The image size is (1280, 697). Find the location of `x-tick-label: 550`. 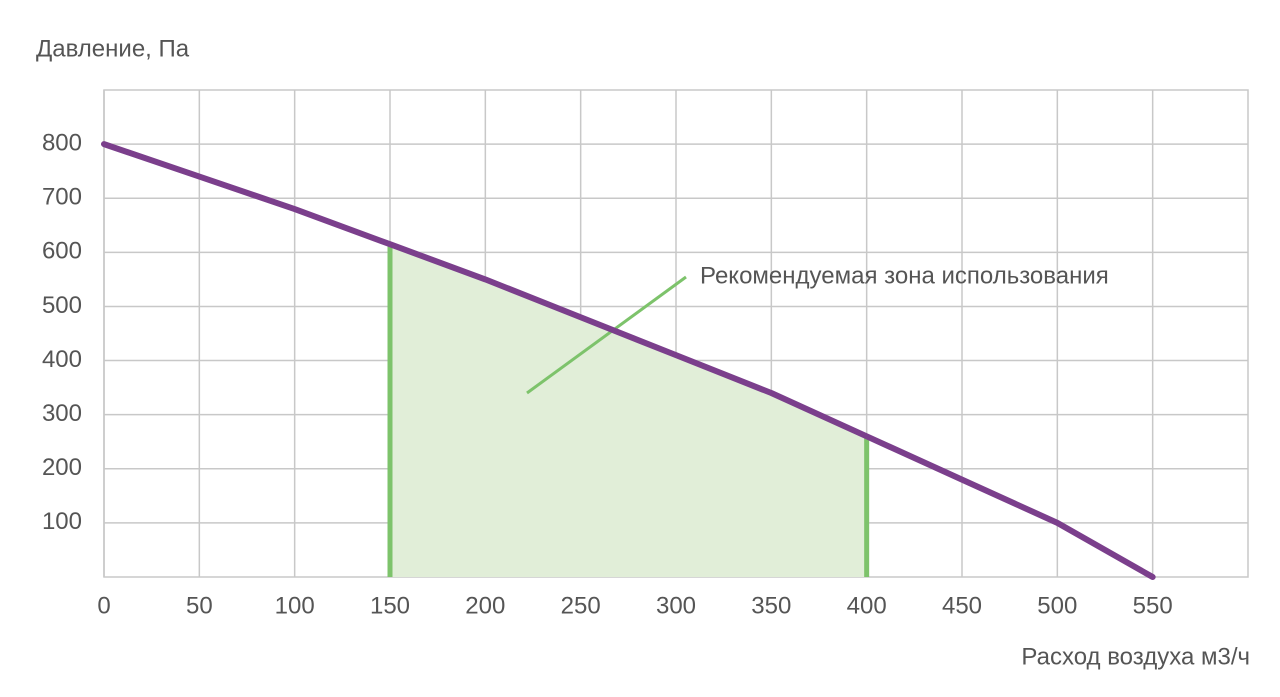

x-tick-label: 550 is located at coordinates (1153, 605).